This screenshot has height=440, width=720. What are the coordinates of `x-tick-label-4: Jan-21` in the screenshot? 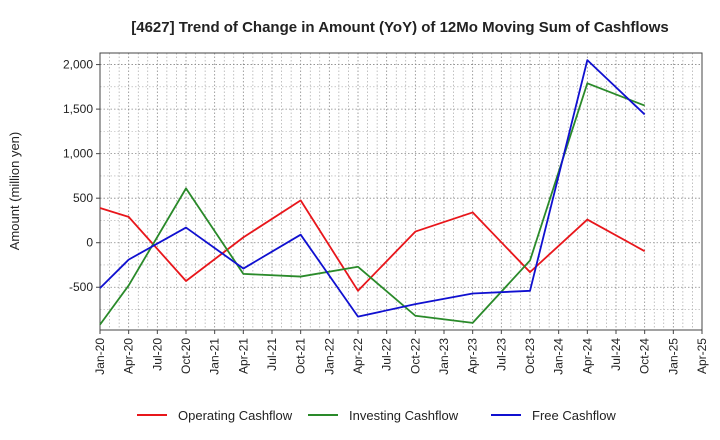 It's located at (215, 356).